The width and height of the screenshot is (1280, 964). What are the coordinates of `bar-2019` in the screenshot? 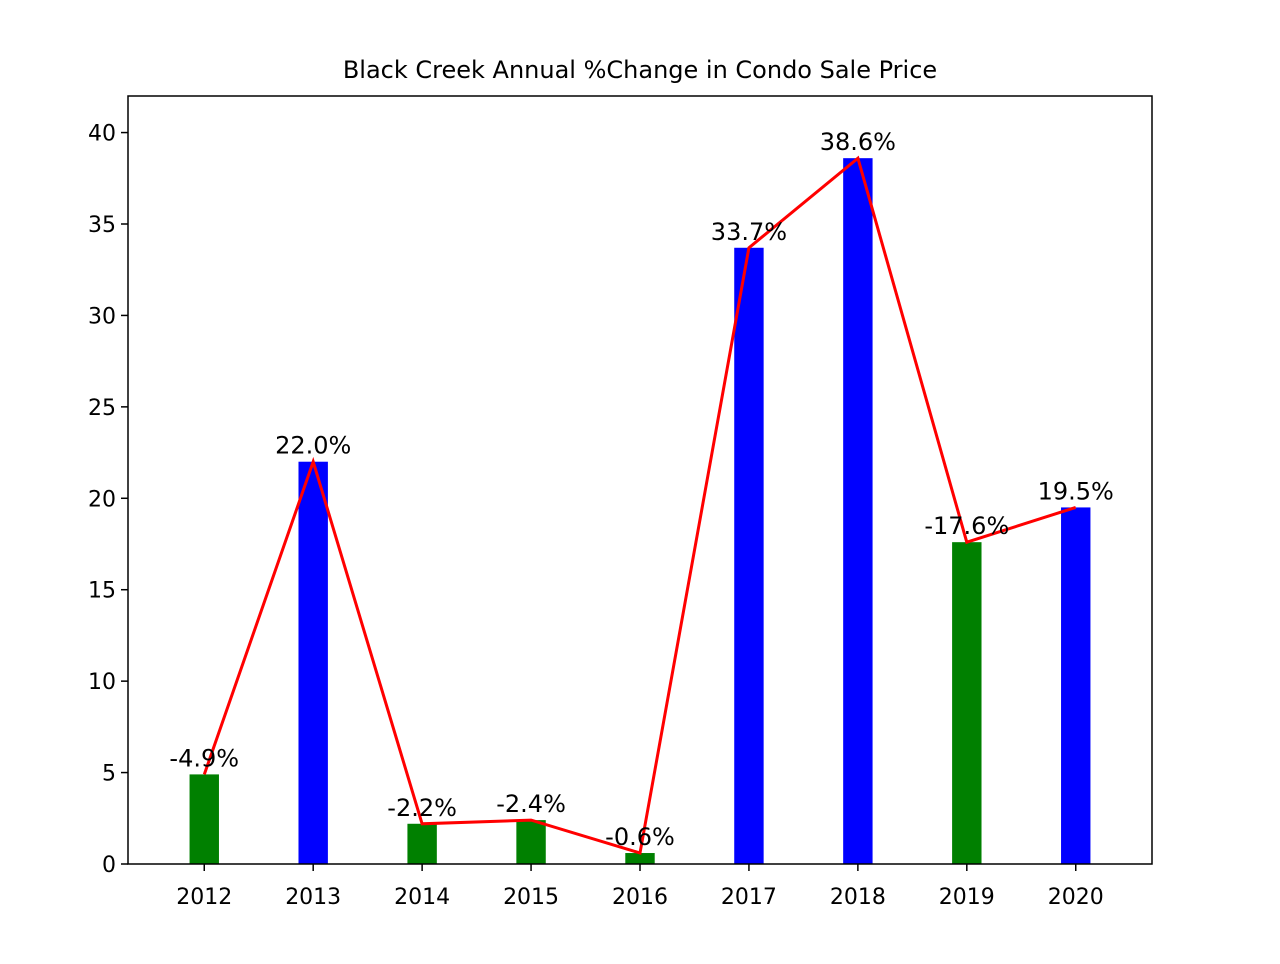 It's located at (967, 703).